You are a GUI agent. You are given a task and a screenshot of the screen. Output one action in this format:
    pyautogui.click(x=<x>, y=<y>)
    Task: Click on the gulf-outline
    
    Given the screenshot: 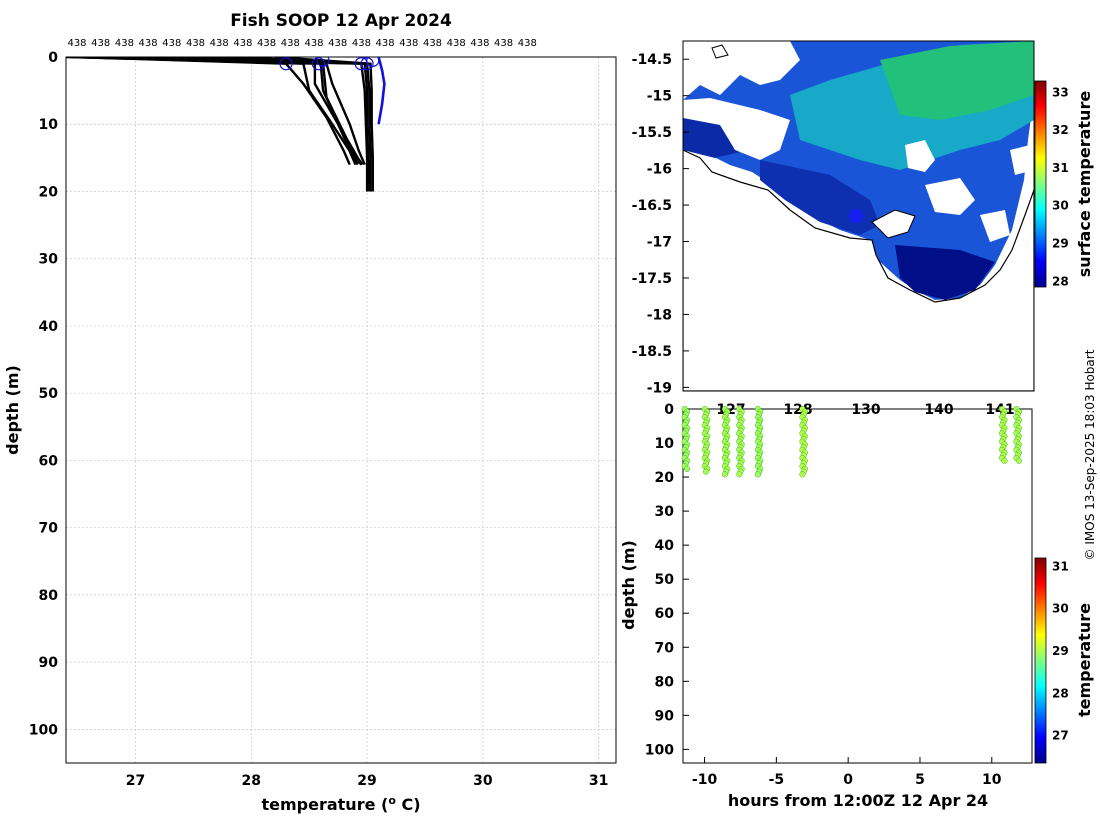 What is the action you would take?
    pyautogui.click(x=893, y=224)
    